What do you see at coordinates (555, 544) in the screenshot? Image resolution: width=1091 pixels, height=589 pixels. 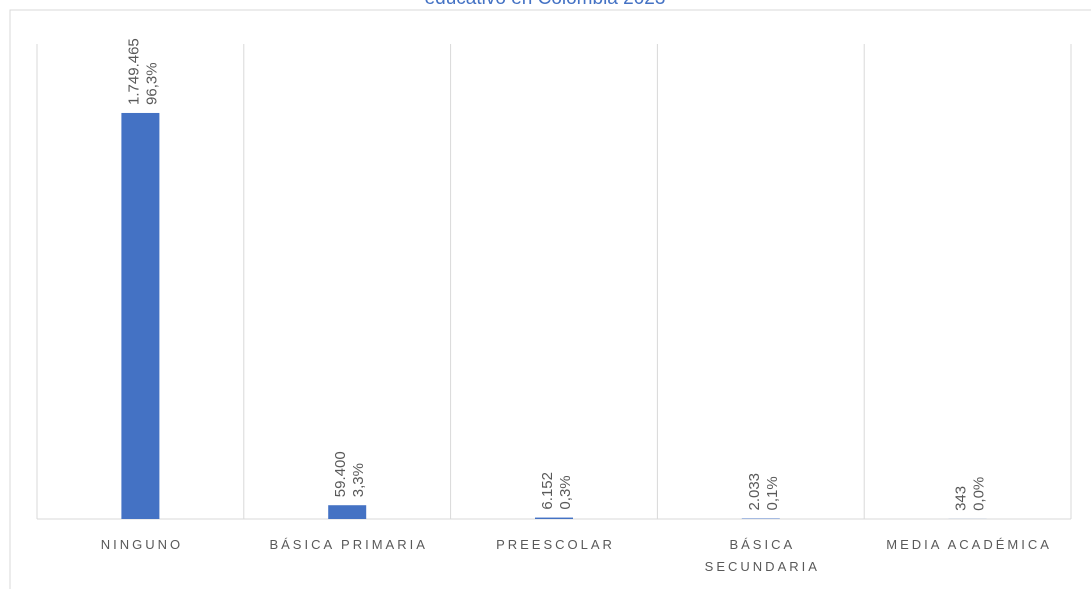 I see `x-tick-label: PREESCOLAR` at bounding box center [555, 544].